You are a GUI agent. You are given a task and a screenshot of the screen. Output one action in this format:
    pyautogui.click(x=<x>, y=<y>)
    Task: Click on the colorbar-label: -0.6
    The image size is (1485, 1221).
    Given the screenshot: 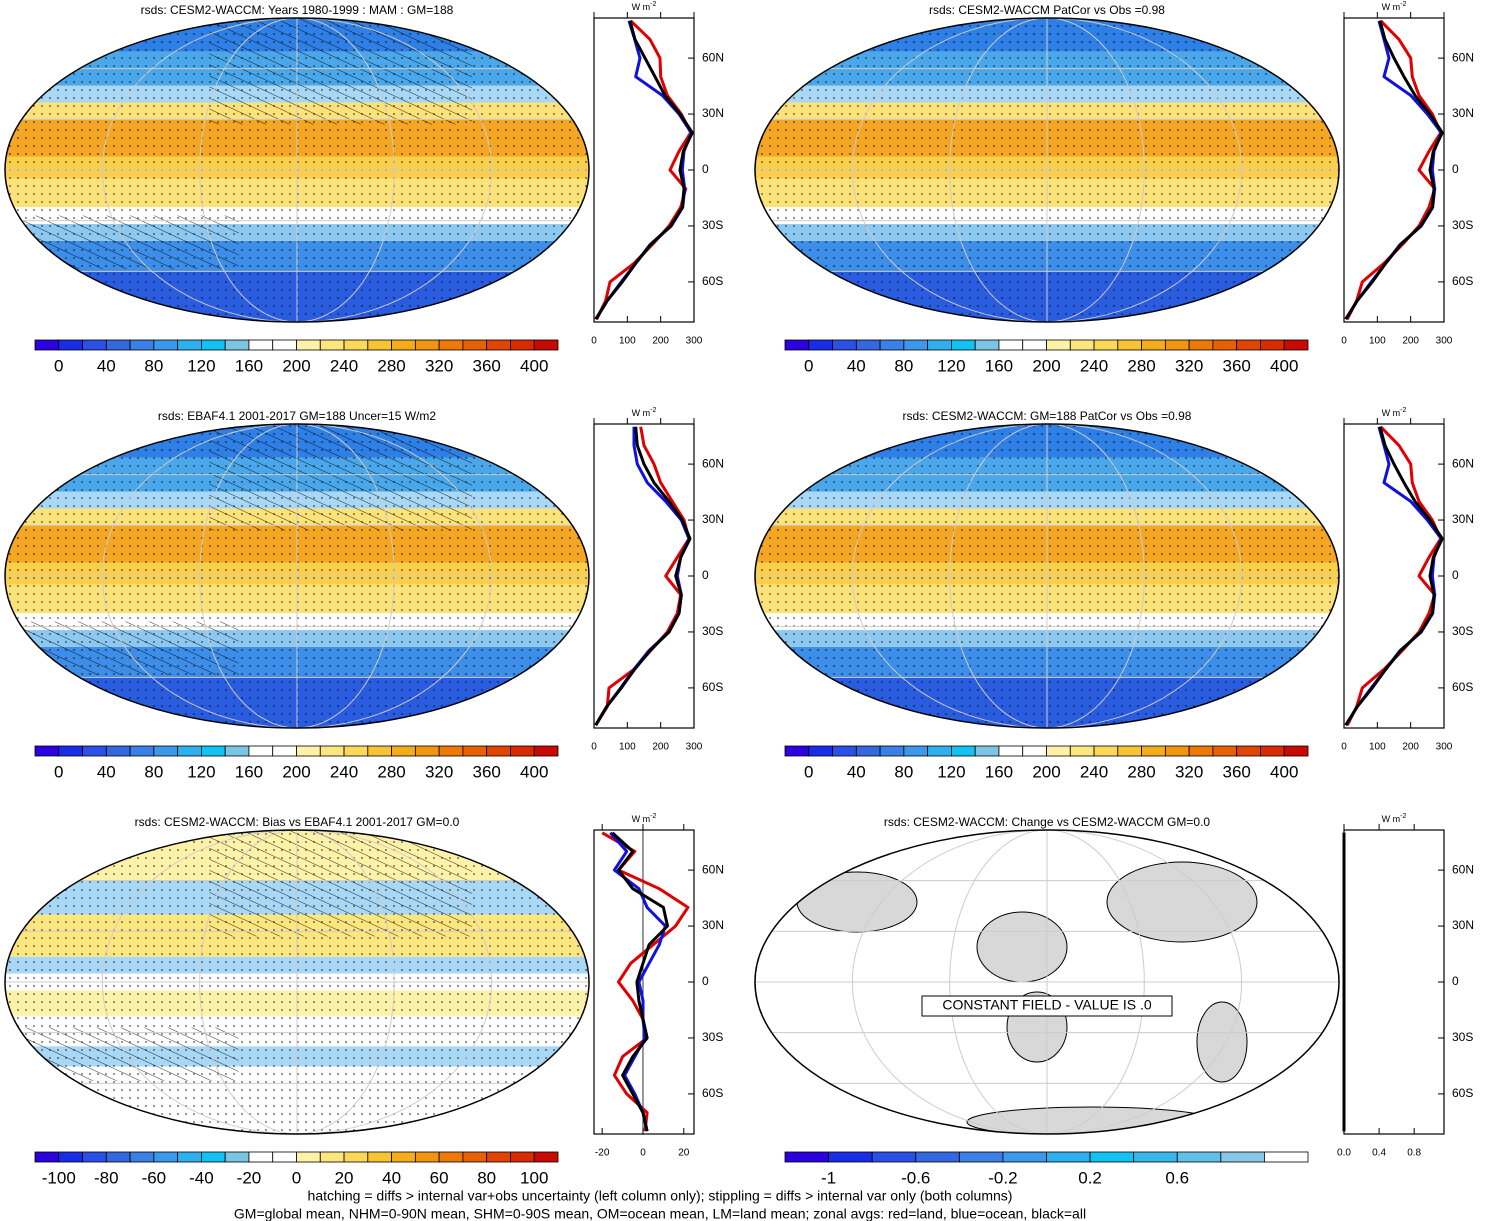 What is the action you would take?
    pyautogui.click(x=915, y=1177)
    